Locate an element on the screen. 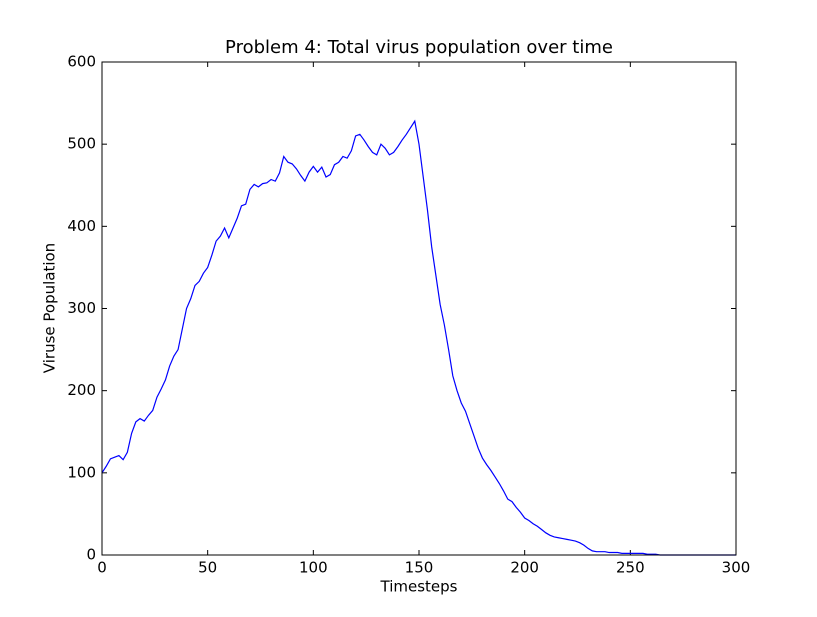 Image resolution: width=817 pixels, height=617 pixels. y-tick-label: 200 is located at coordinates (81, 390).